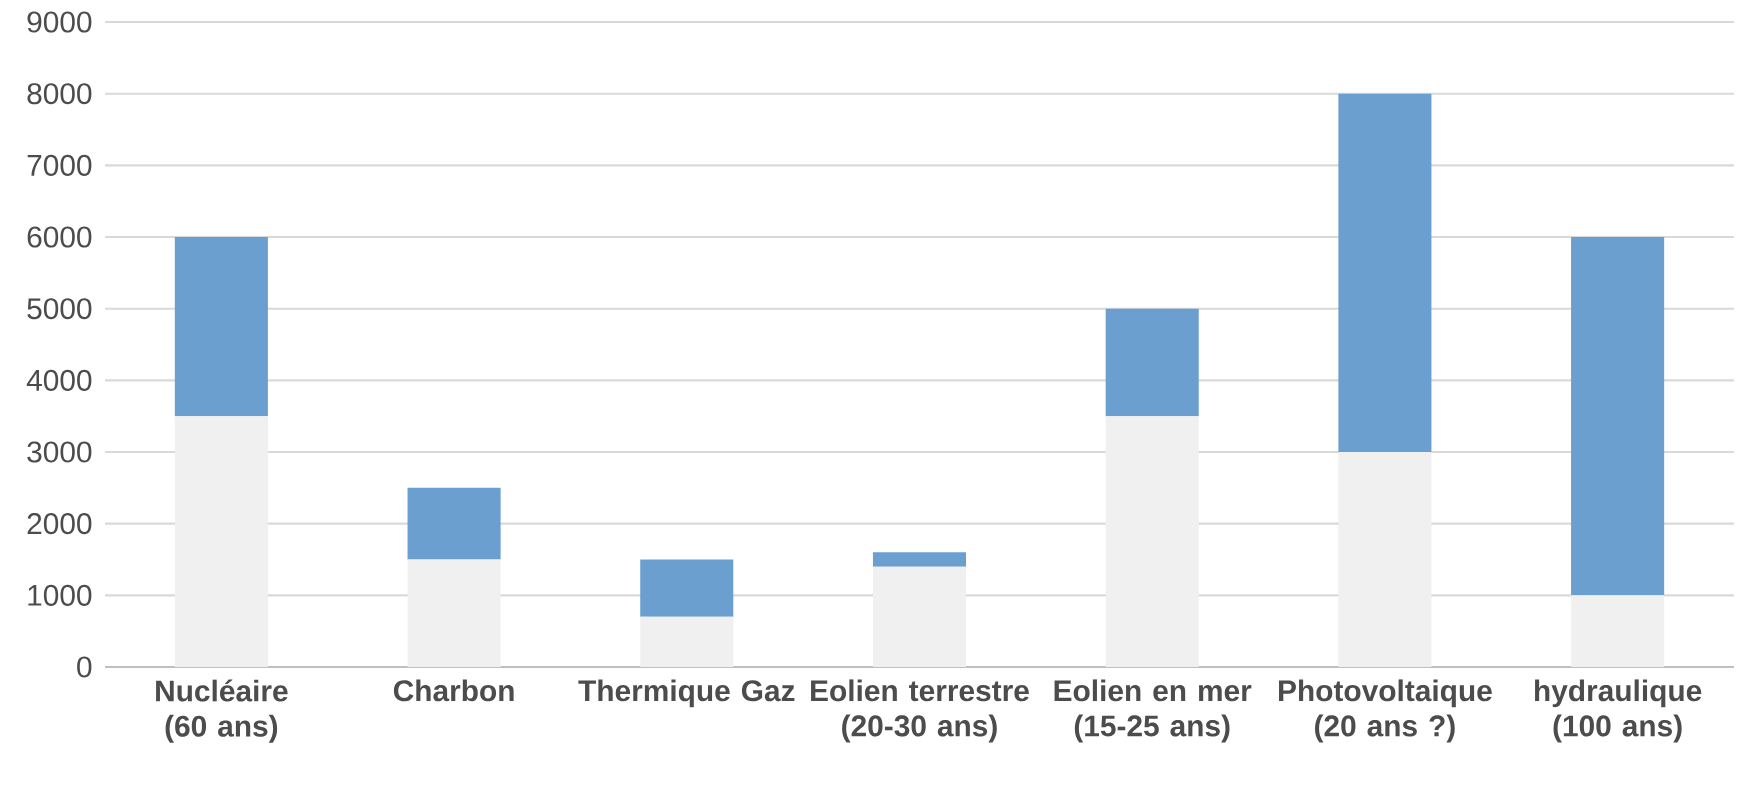 The height and width of the screenshot is (801, 1737). What do you see at coordinates (1385, 711) in the screenshot?
I see `x-tick-label: Photovoltaique (20 ans ?)` at bounding box center [1385, 711].